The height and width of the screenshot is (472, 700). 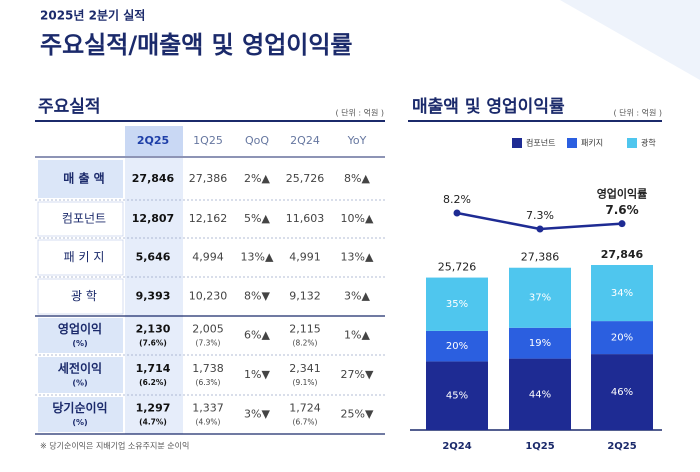 What do you see at coordinates (92, 15) in the screenshot?
I see `subtitle: 2025년 2분기 실적` at bounding box center [92, 15].